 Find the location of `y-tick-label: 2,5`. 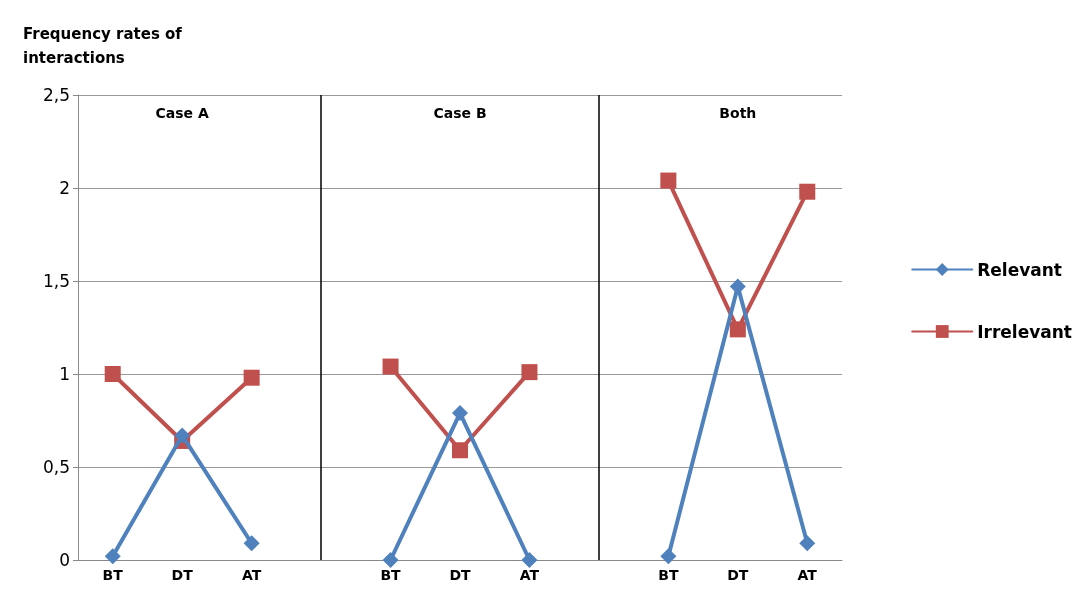

y-tick-label: 2,5 is located at coordinates (56, 95).